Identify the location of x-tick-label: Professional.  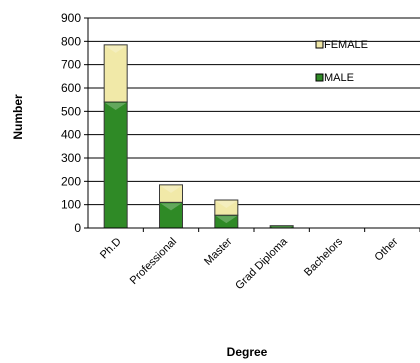
(153, 261).